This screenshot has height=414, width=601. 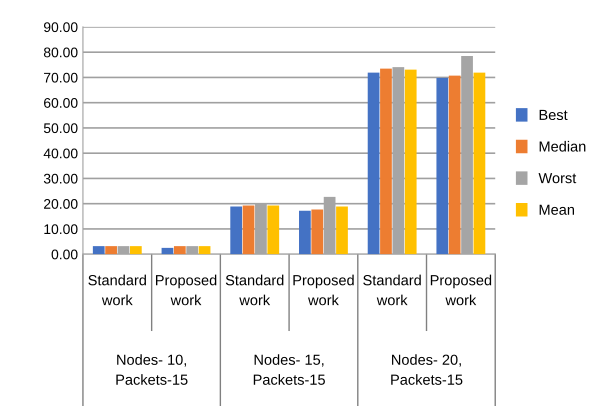 I want to click on text: Nodes- 20, Packets-15, so click(x=426, y=369).